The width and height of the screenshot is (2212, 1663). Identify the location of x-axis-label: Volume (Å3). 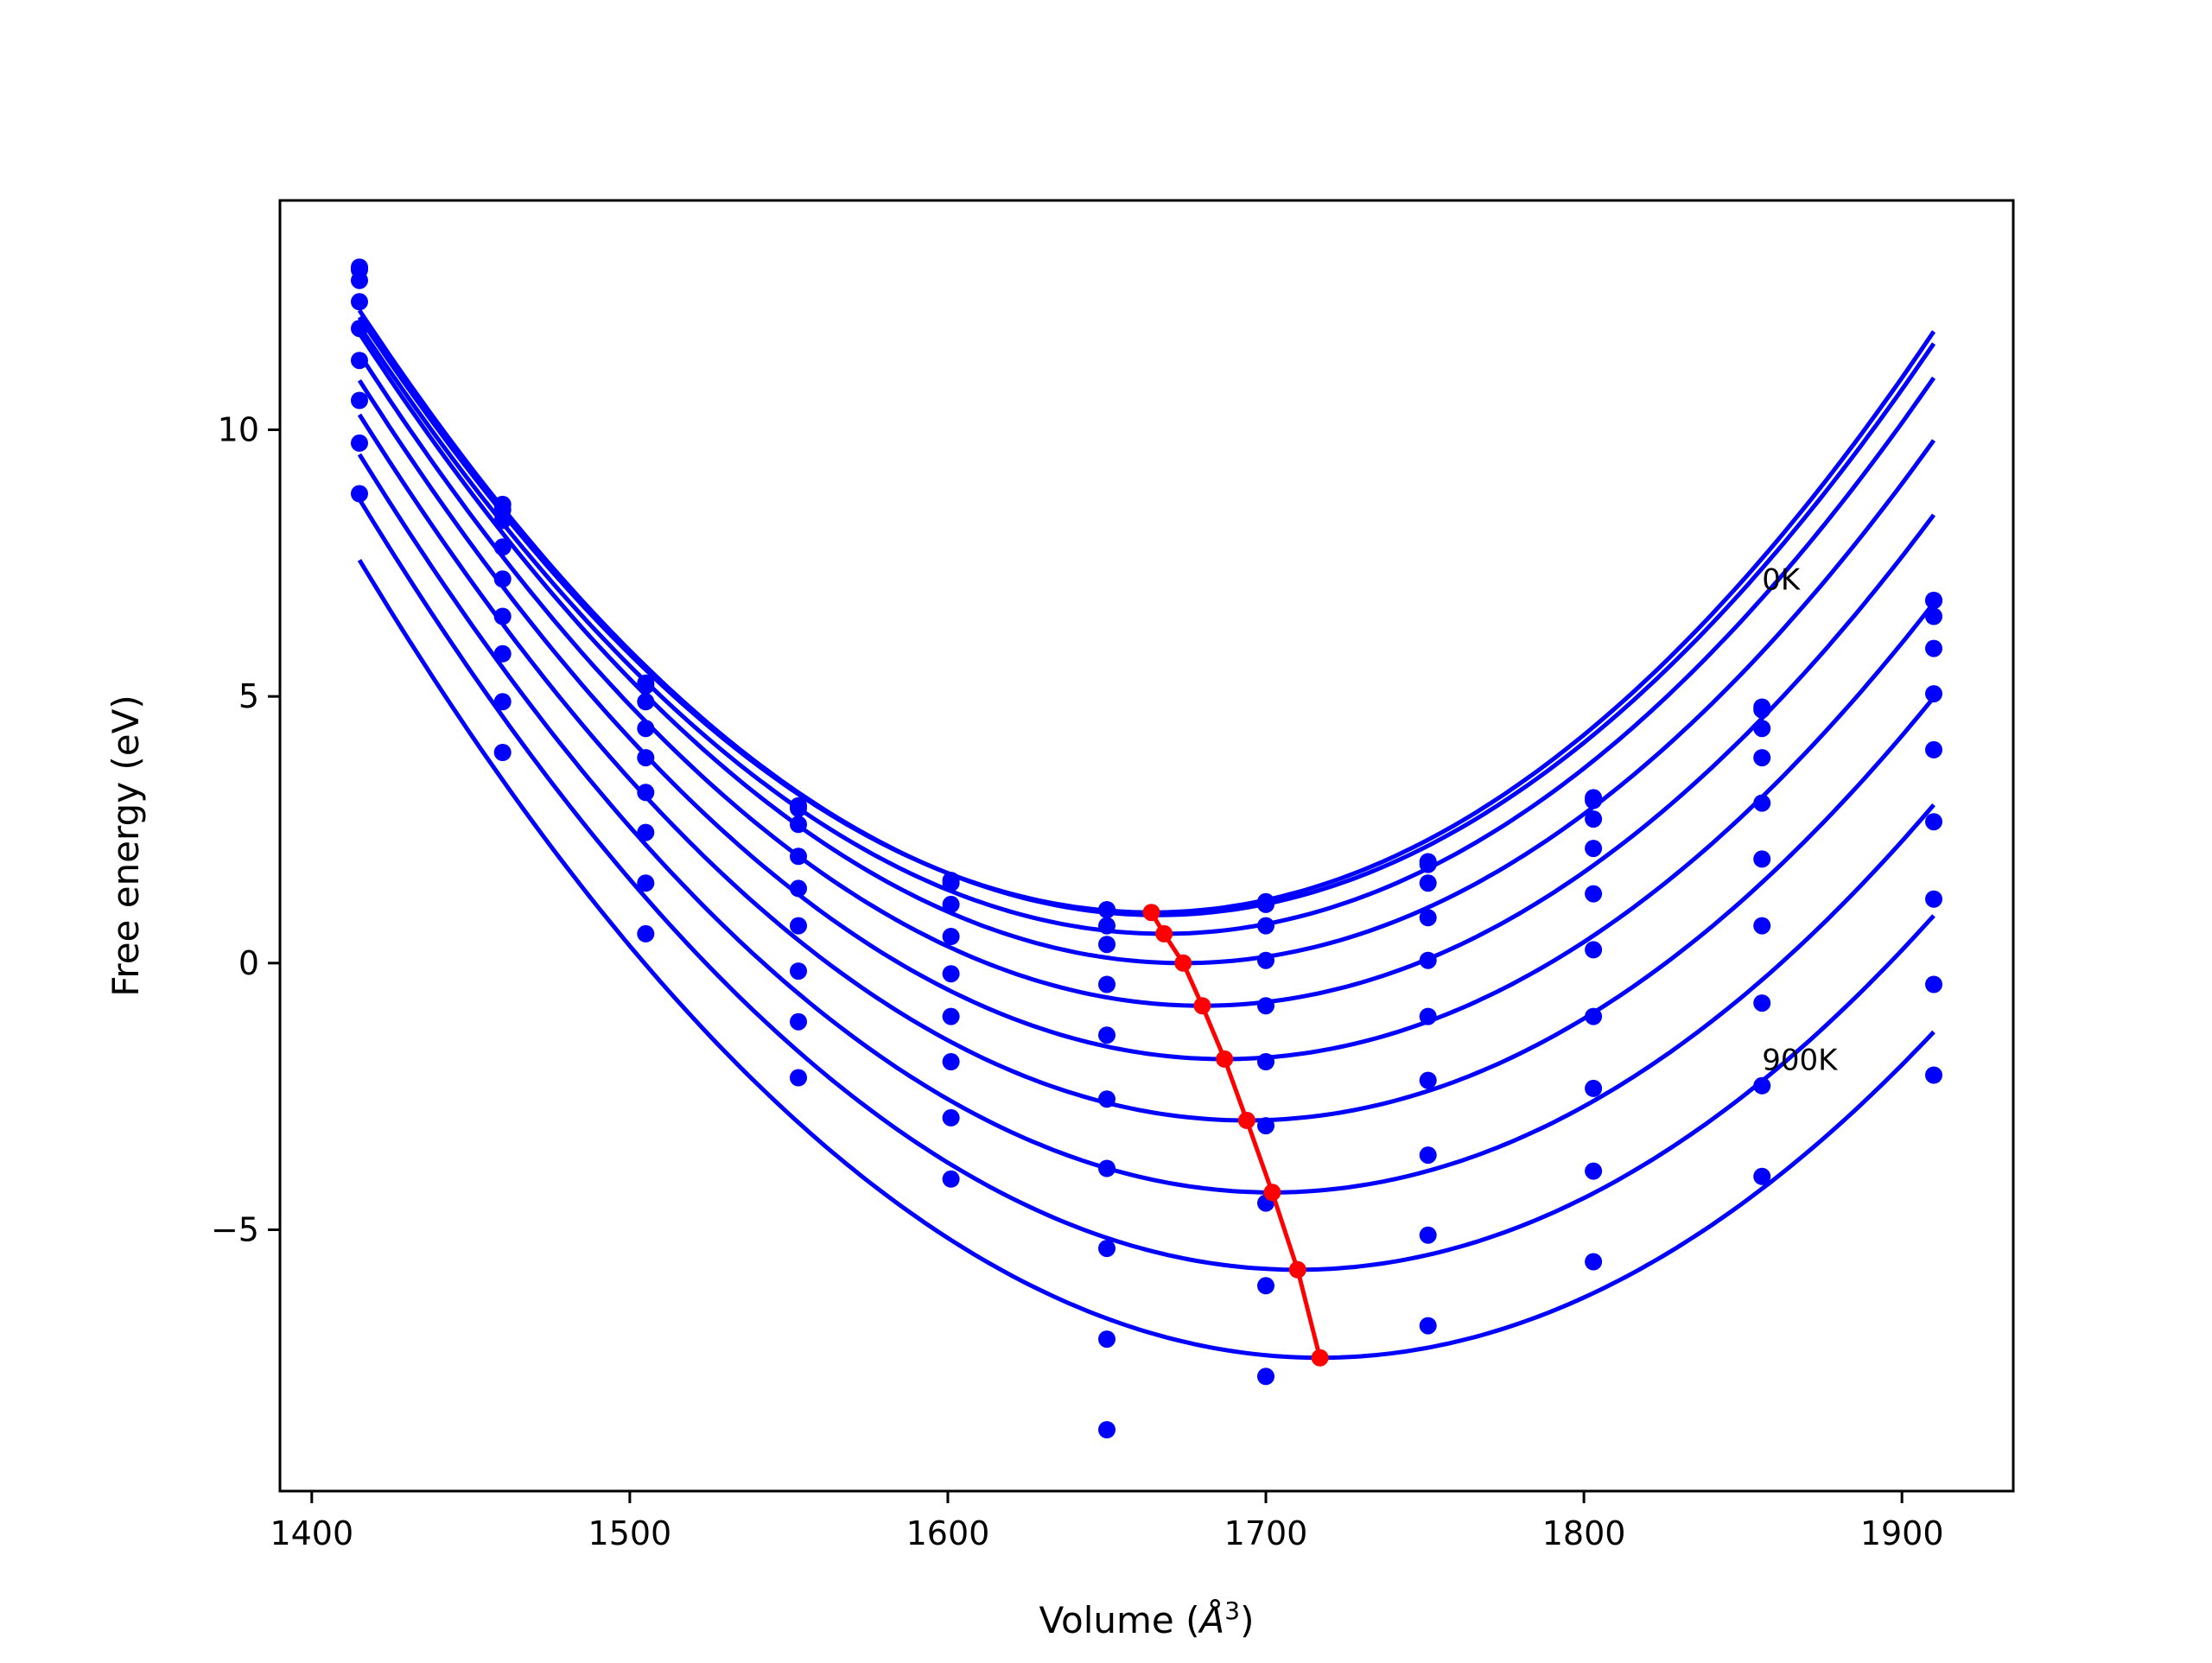
(1147, 1619).